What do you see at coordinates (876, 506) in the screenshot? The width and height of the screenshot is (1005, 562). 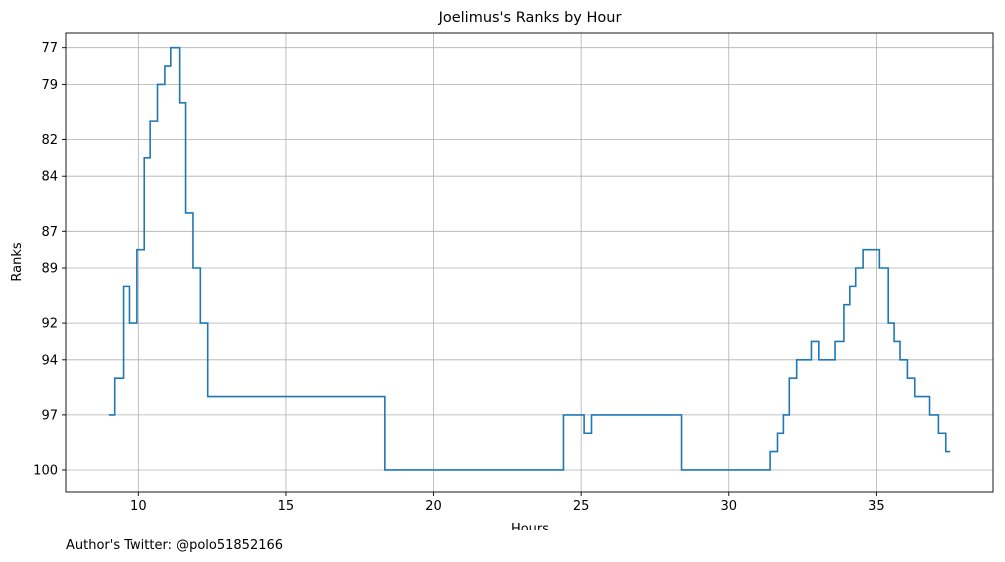 I see `x-tick-label: 35` at bounding box center [876, 506].